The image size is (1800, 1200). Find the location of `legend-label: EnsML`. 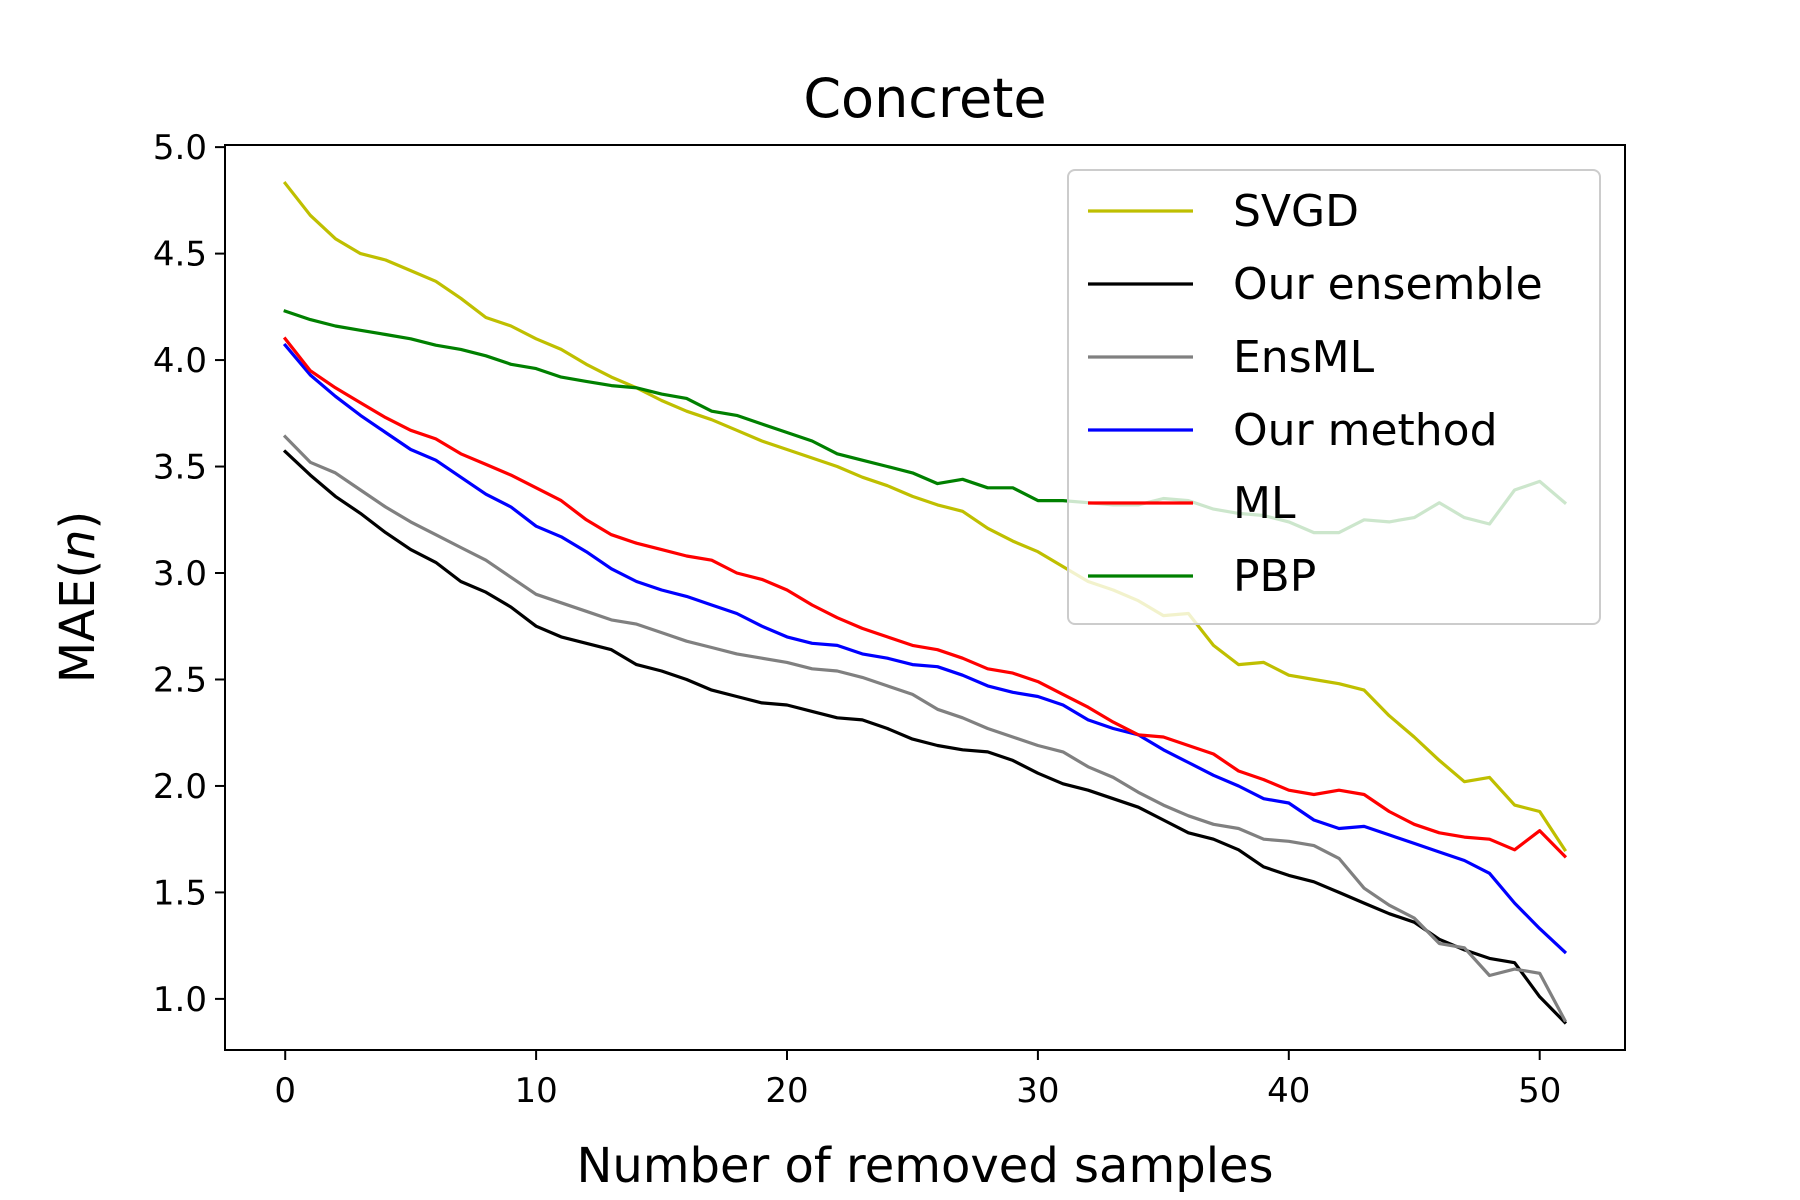

legend-label: EnsML is located at coordinates (1304, 357).